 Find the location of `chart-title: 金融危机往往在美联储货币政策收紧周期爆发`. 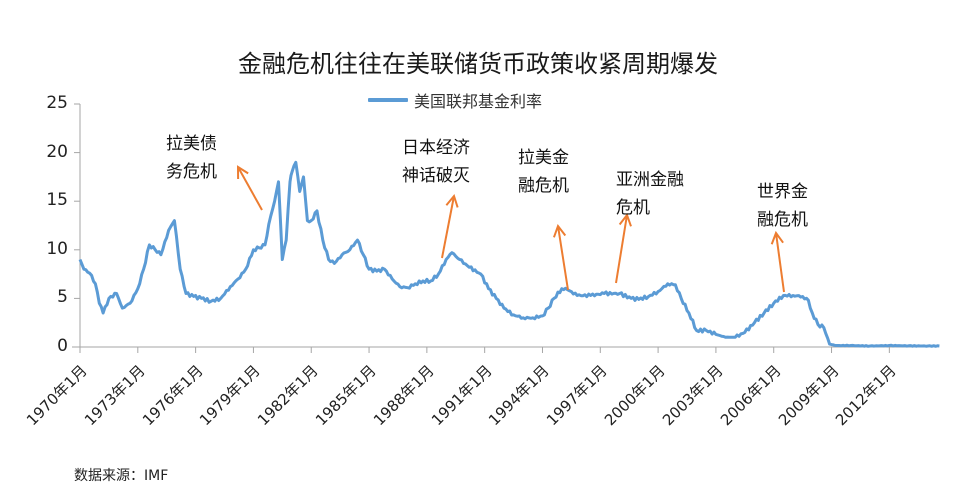

chart-title: 金融危机往往在美联储货币政策收紧周期爆发 is located at coordinates (478, 64).